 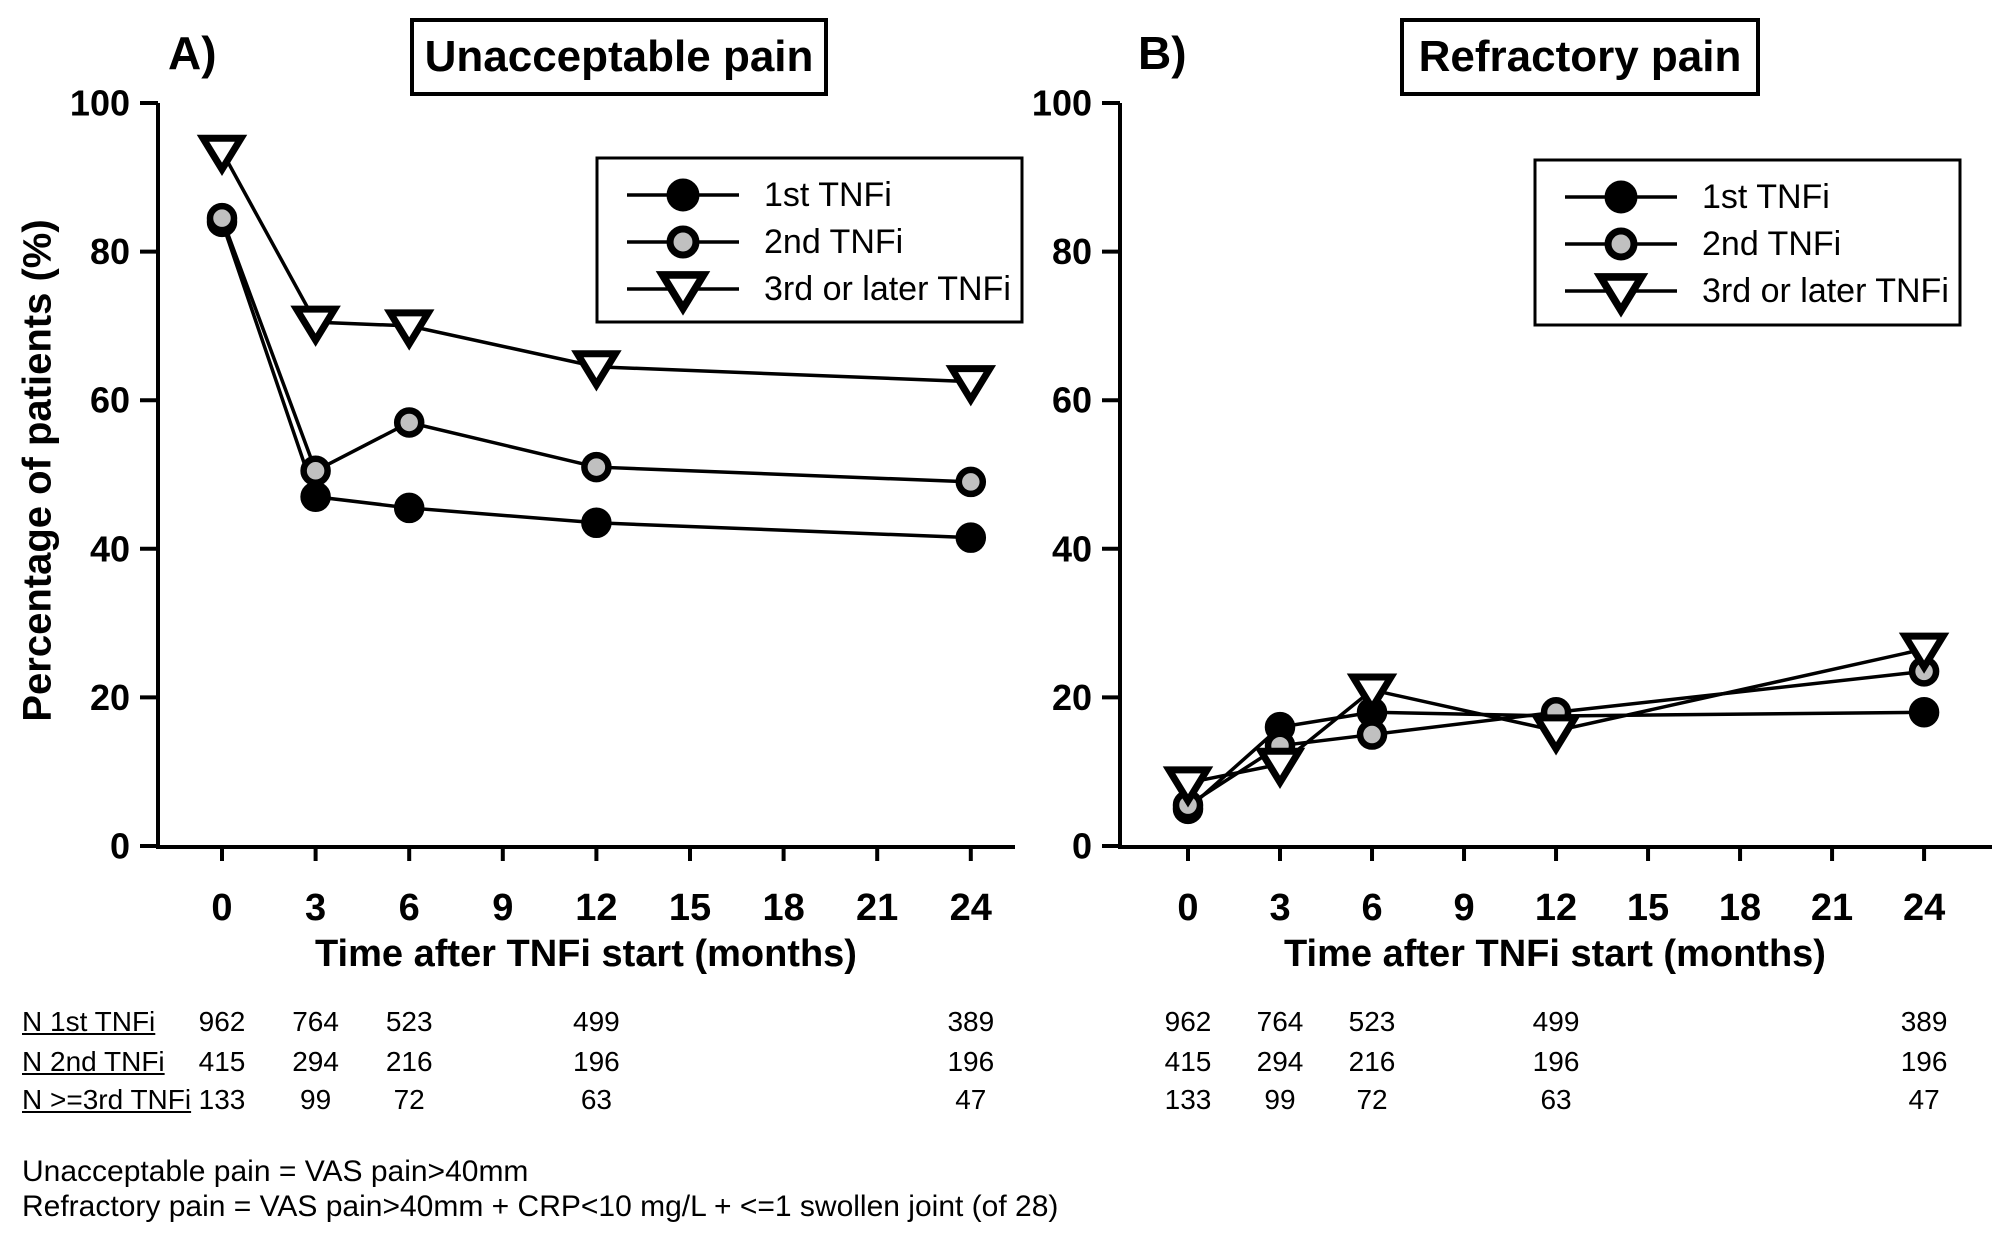 I want to click on legend-marker-1st-tnfi, so click(x=683, y=195).